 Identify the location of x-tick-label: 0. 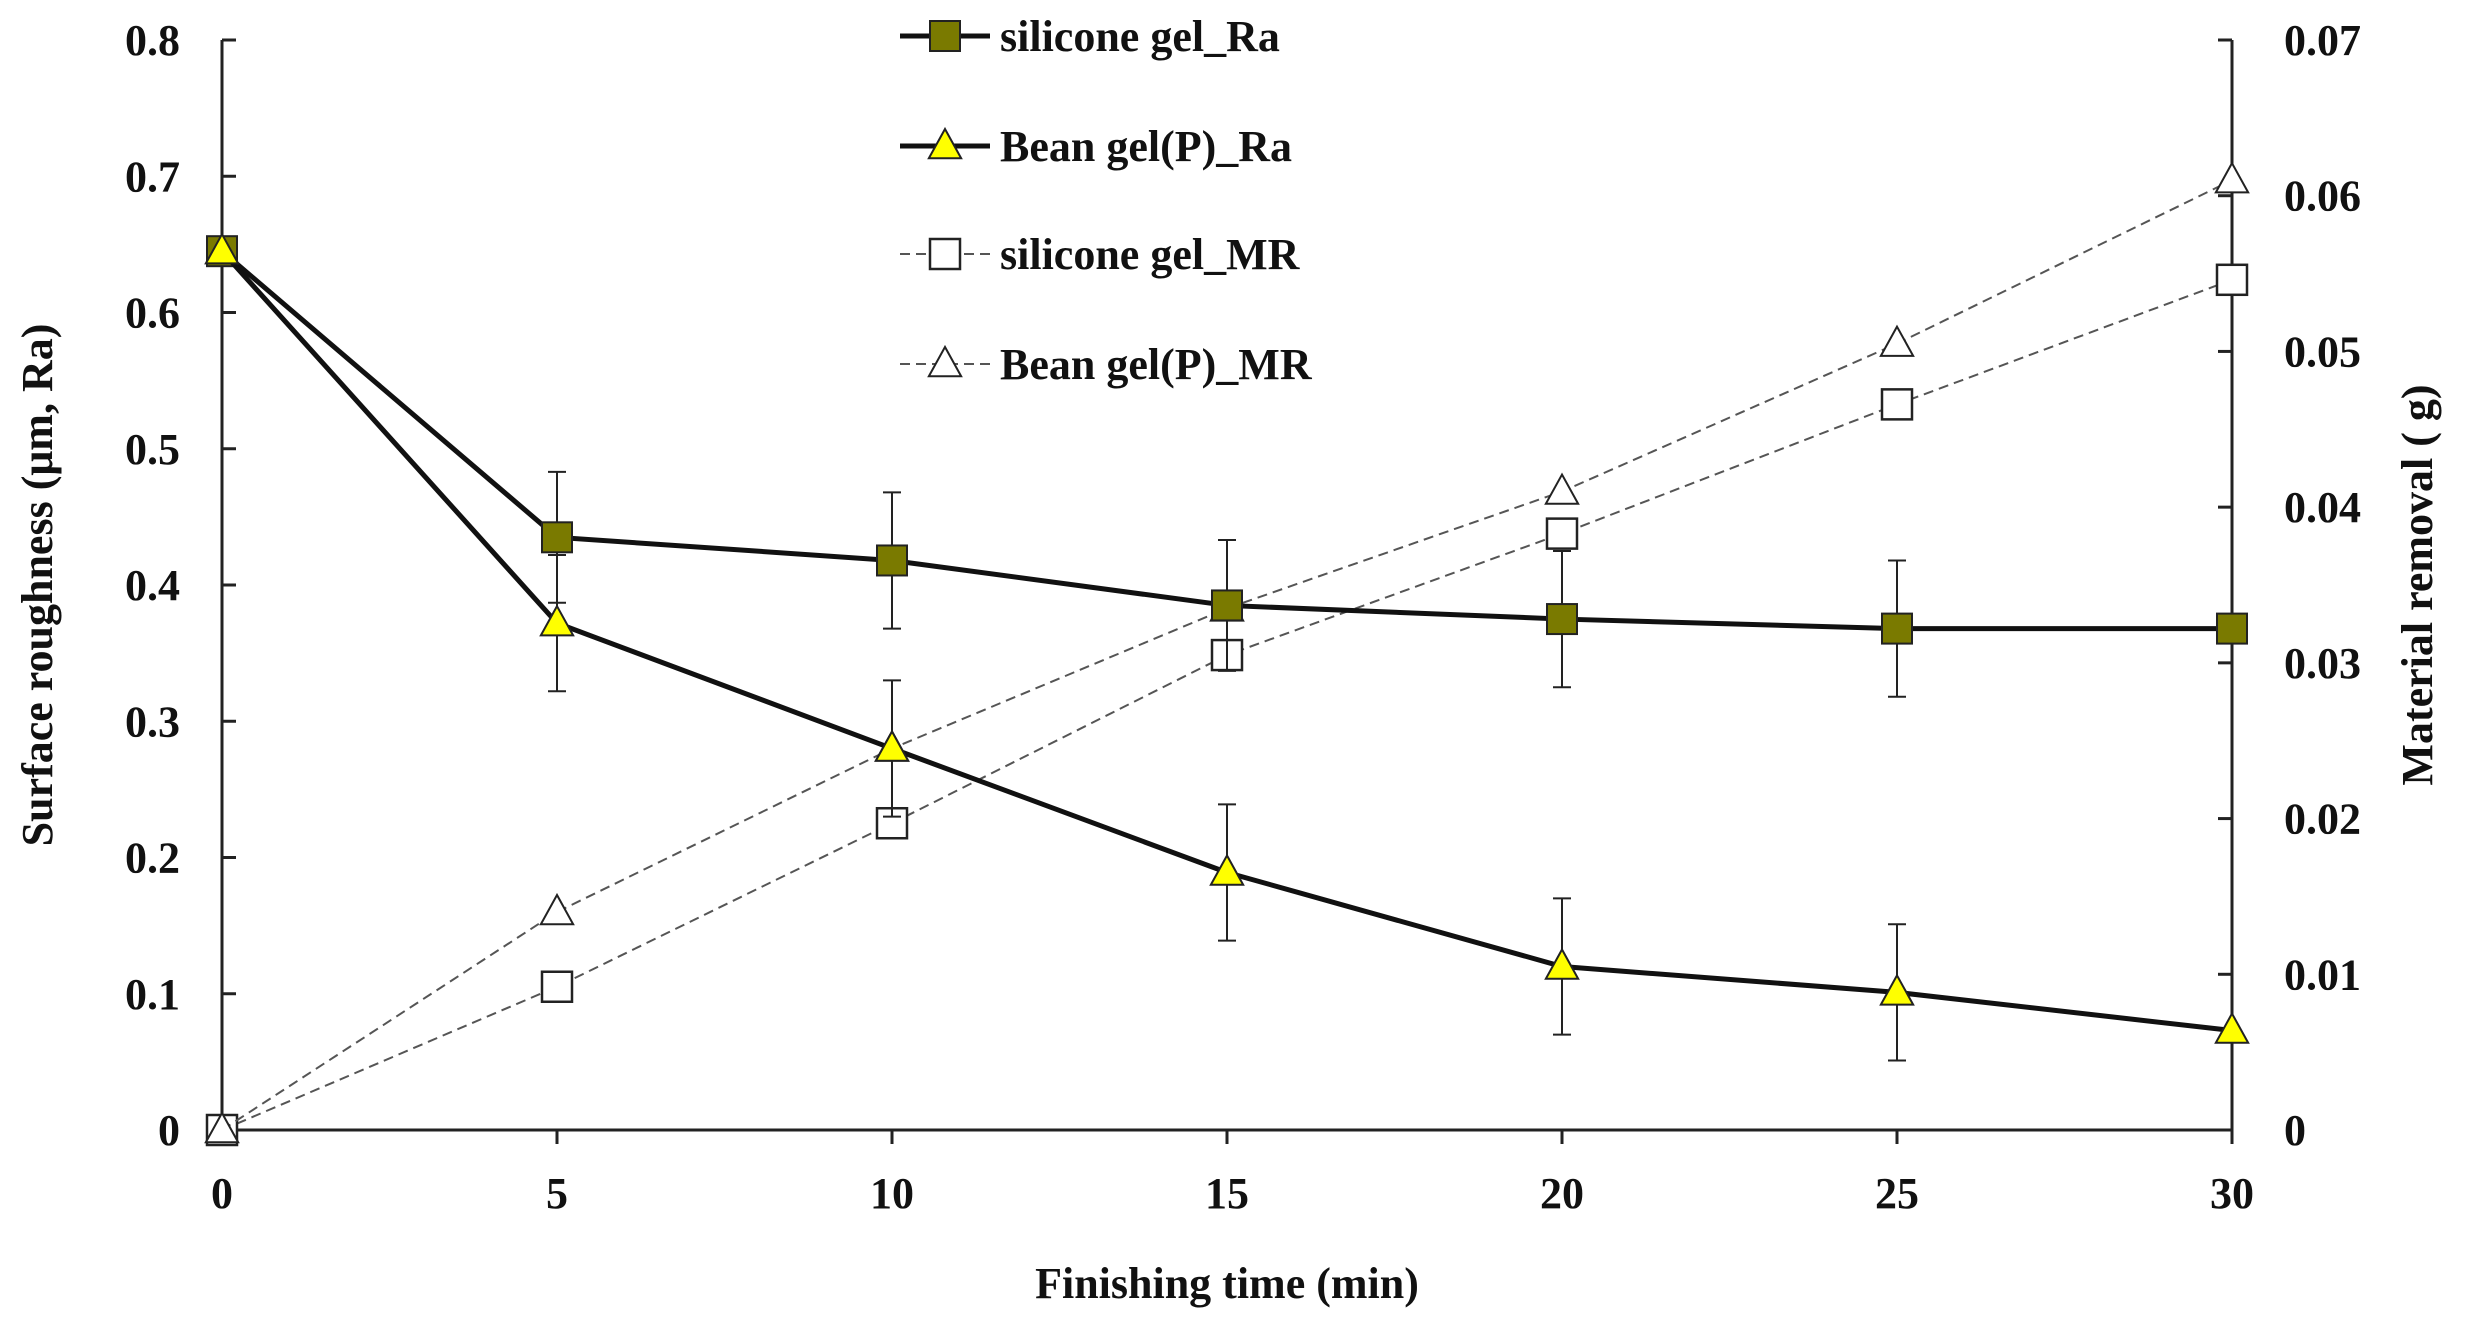
(222, 1193).